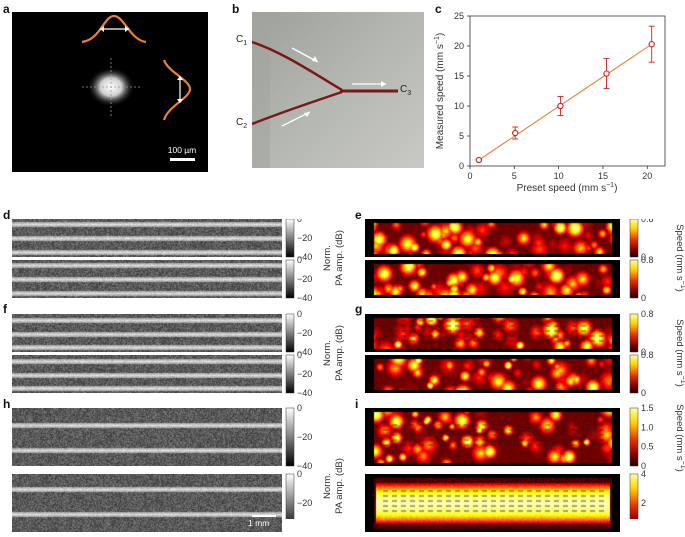  What do you see at coordinates (438, 9) in the screenshot?
I see `panel-label-c: c` at bounding box center [438, 9].